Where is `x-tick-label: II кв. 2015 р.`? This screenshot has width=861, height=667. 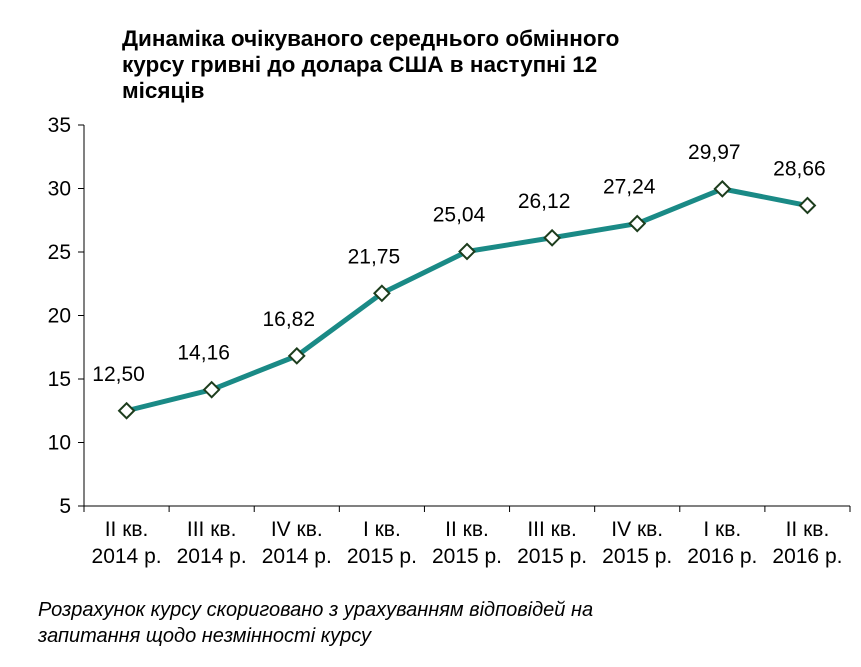 x-tick-label: II кв. 2015 р. is located at coordinates (467, 543).